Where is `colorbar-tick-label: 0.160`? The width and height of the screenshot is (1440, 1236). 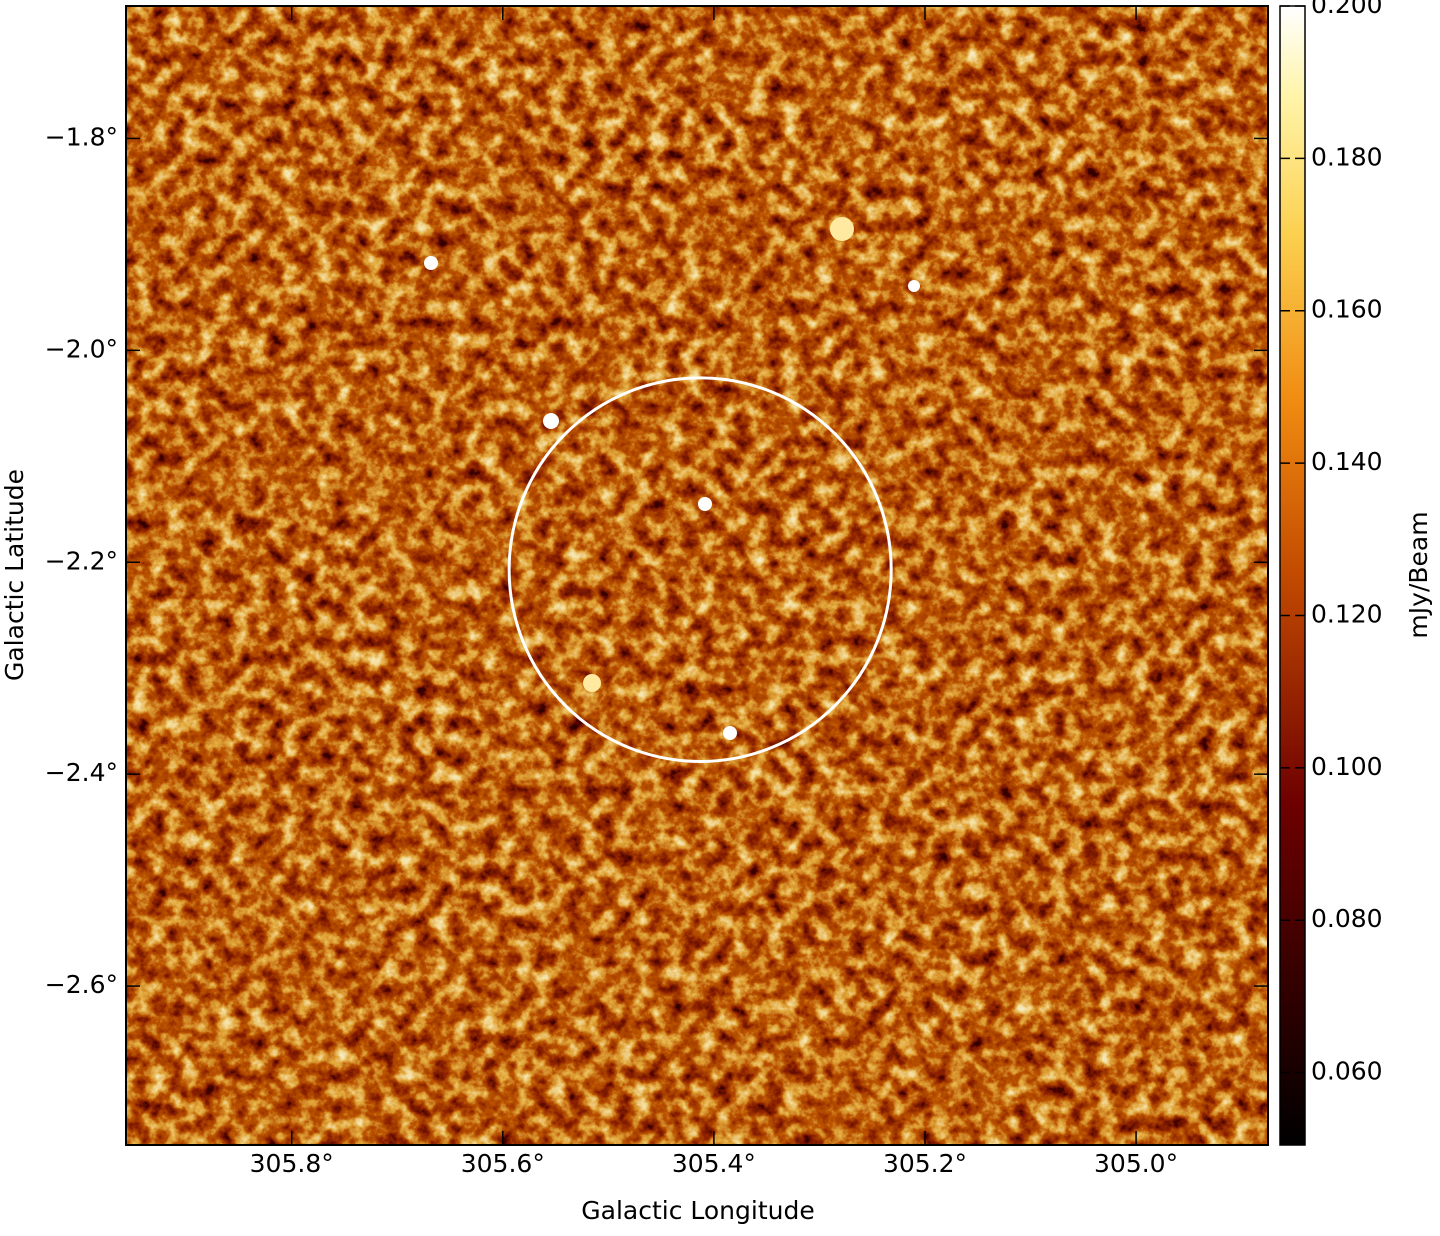
colorbar-tick-label: 0.160 is located at coordinates (1347, 309).